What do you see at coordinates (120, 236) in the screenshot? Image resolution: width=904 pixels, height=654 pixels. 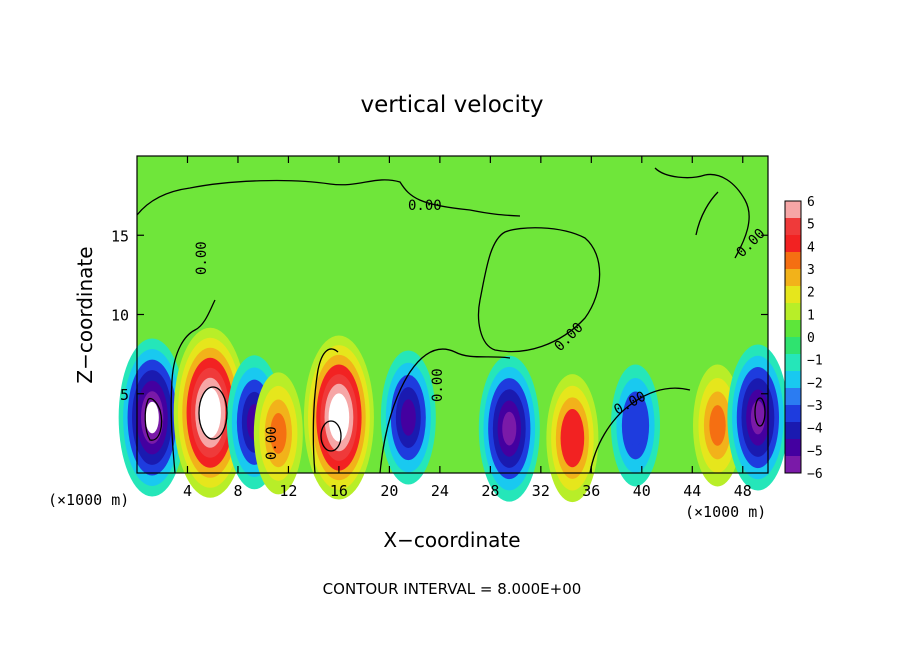 I see `y-tick-label: 15` at bounding box center [120, 236].